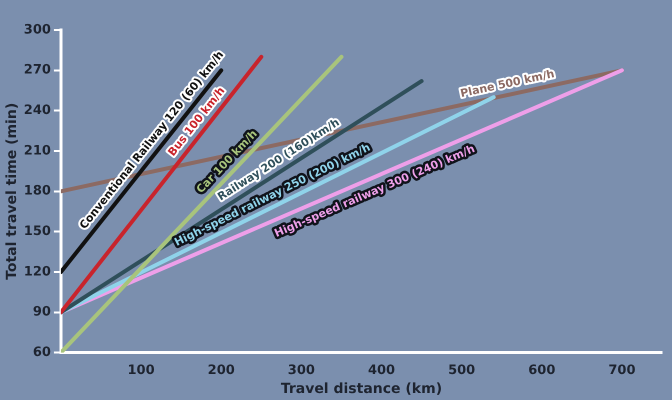 The height and width of the screenshot is (400, 672). I want to click on y-tick-label: 270, so click(37, 70).